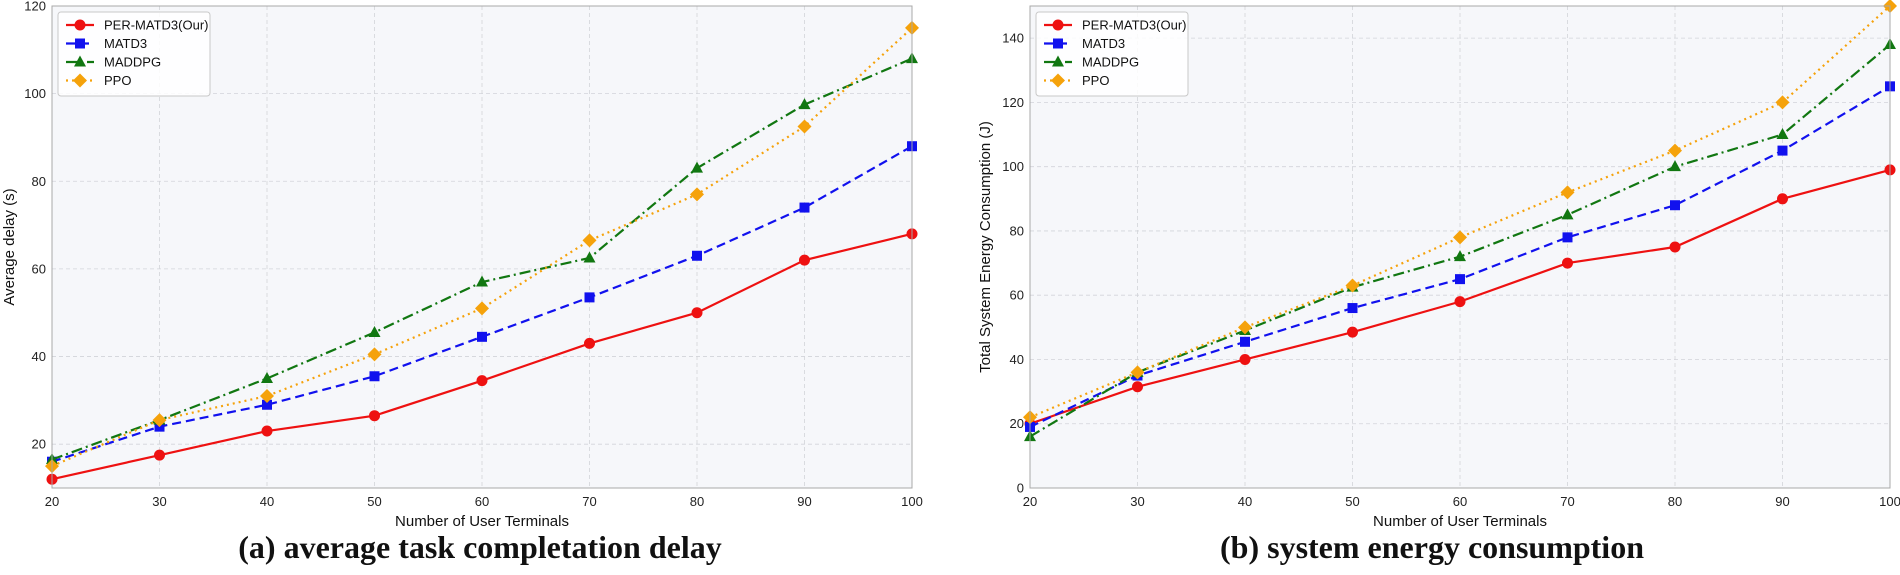  I want to click on legend: PER-MATD3(Our) MATD3 MADDPG PPO, so click(1112, 54).